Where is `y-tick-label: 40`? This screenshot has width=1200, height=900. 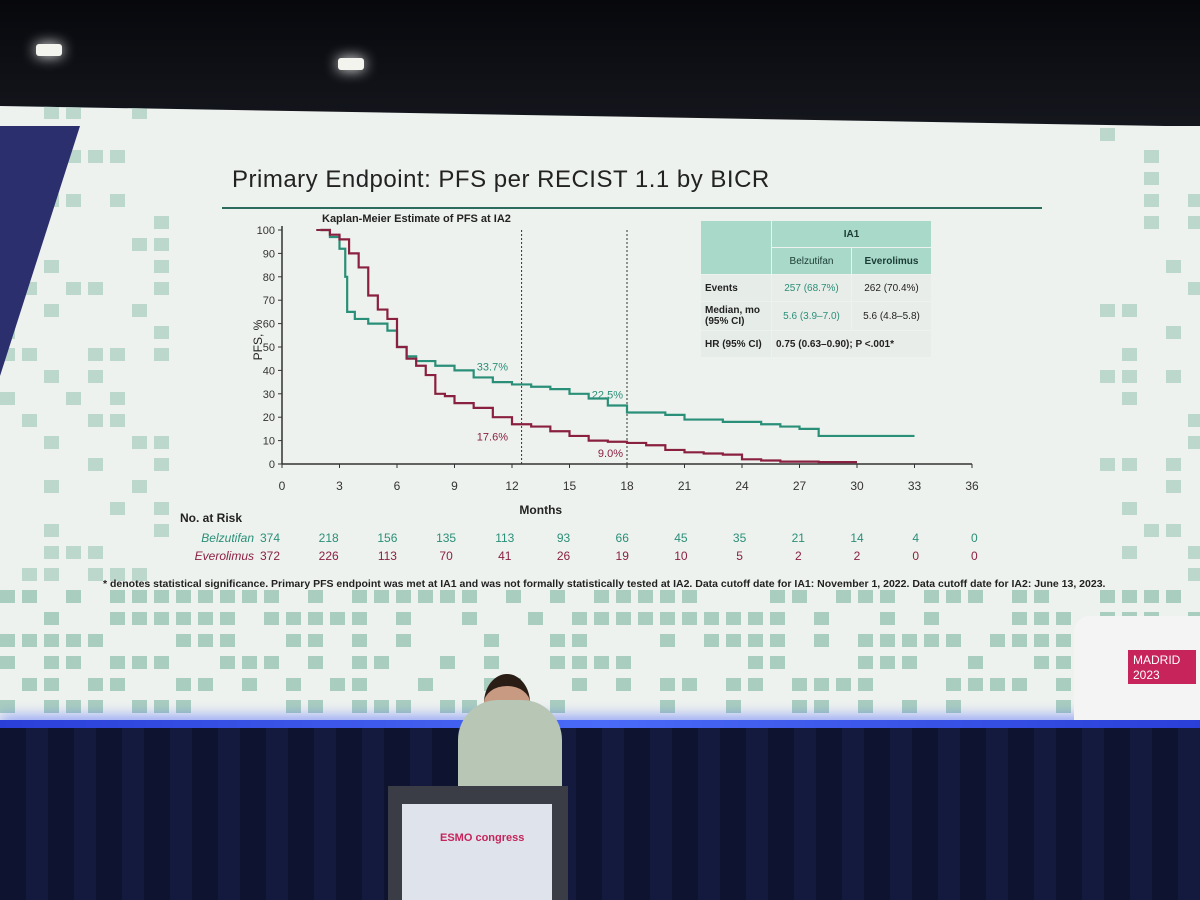
y-tick-label: 40 is located at coordinates (269, 371).